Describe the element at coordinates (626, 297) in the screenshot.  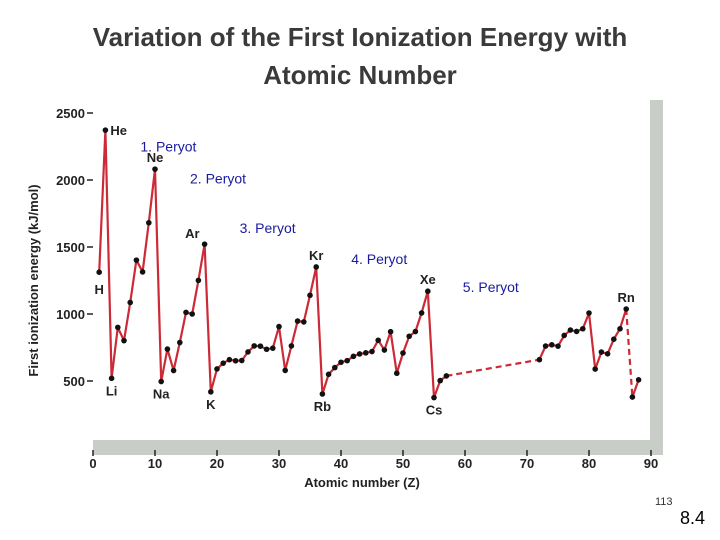
I see `element-label-rn: Rn` at that location.